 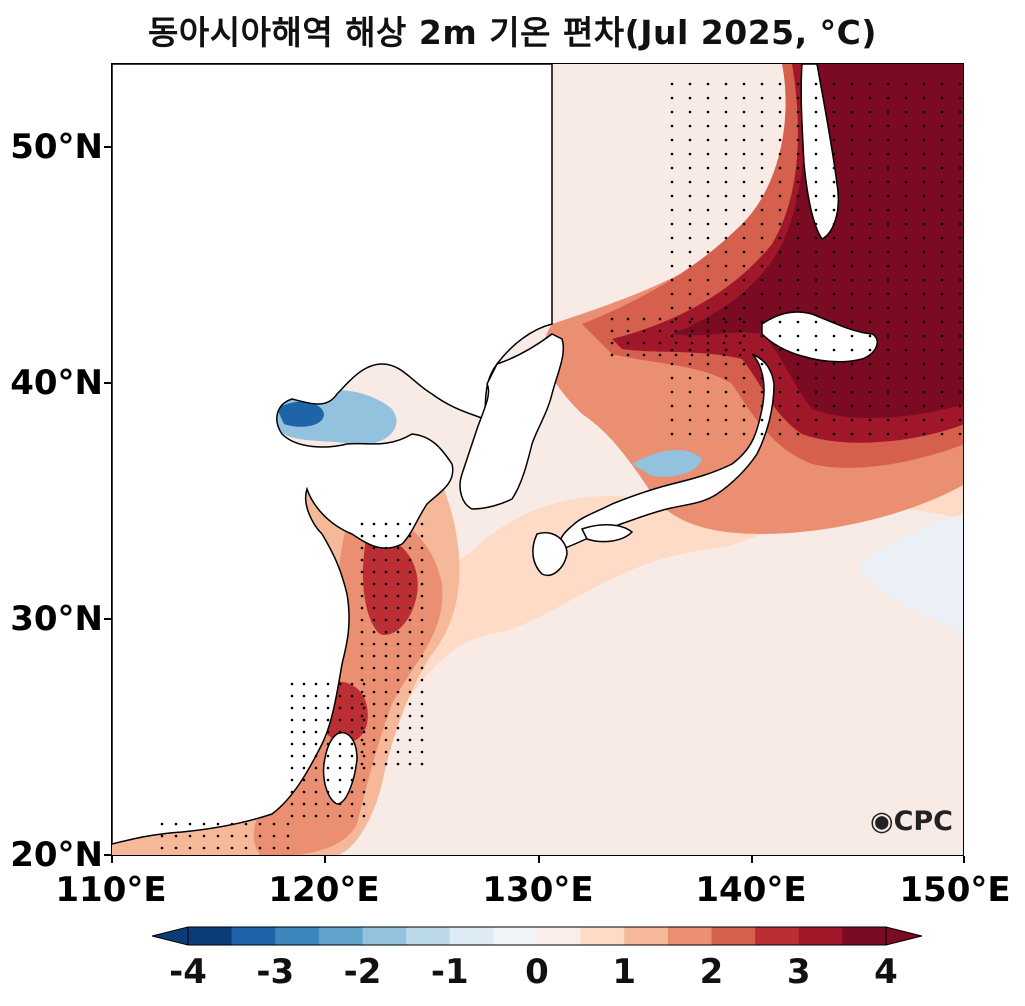 What do you see at coordinates (362, 972) in the screenshot?
I see `colorbar-tick-label: -2` at bounding box center [362, 972].